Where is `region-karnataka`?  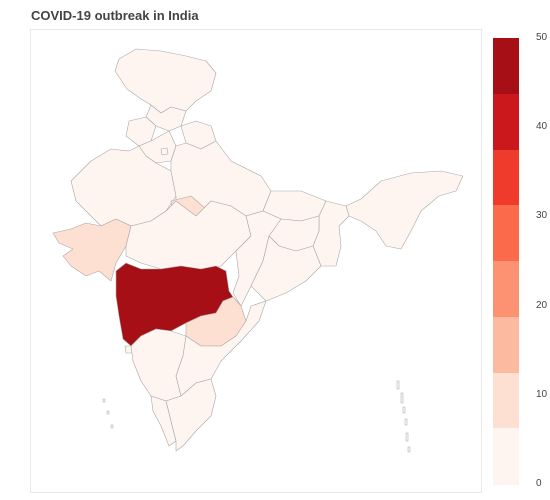
region-karnataka is located at coordinates (158, 365).